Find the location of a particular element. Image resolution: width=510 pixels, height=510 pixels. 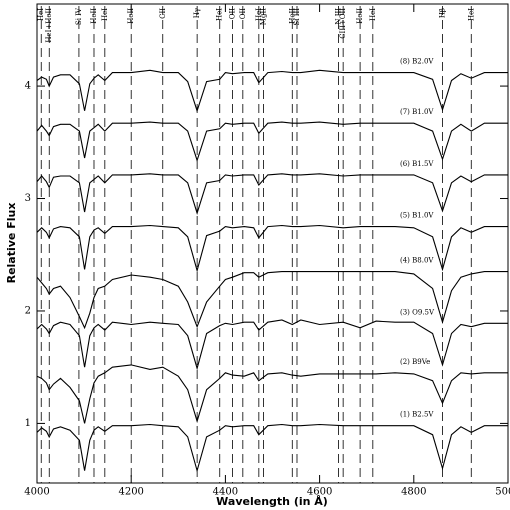

line-label: N III is located at coordinates (338, 16).